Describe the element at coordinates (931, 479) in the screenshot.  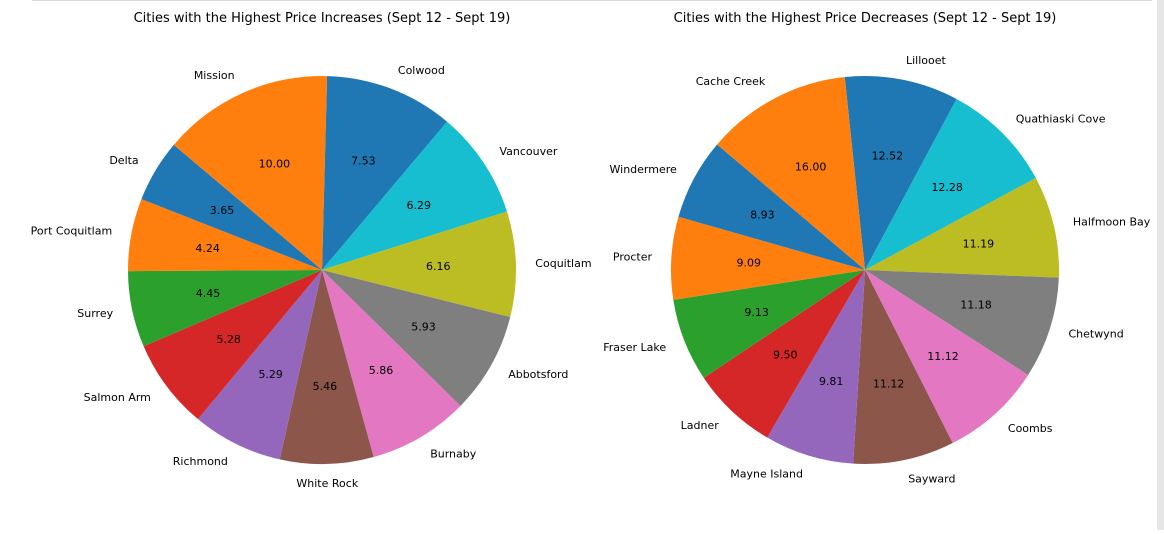
I see `slice-category-label: Sayward` at that location.